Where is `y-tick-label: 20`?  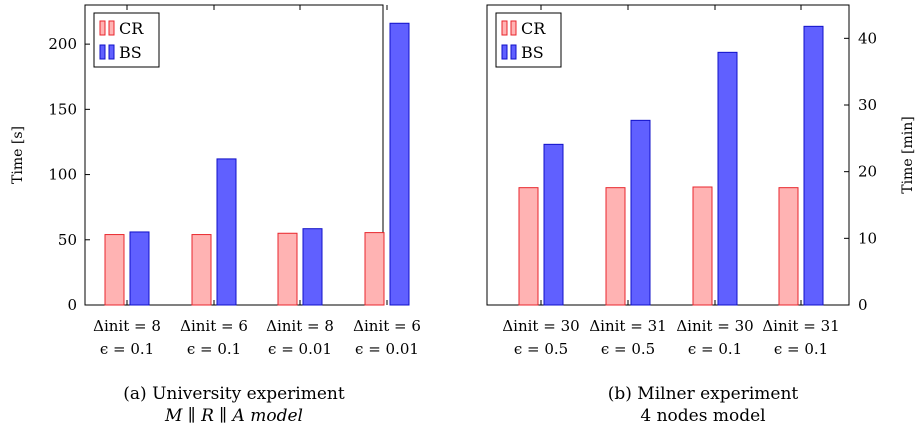
y-tick-label: 20 is located at coordinates (867, 172).